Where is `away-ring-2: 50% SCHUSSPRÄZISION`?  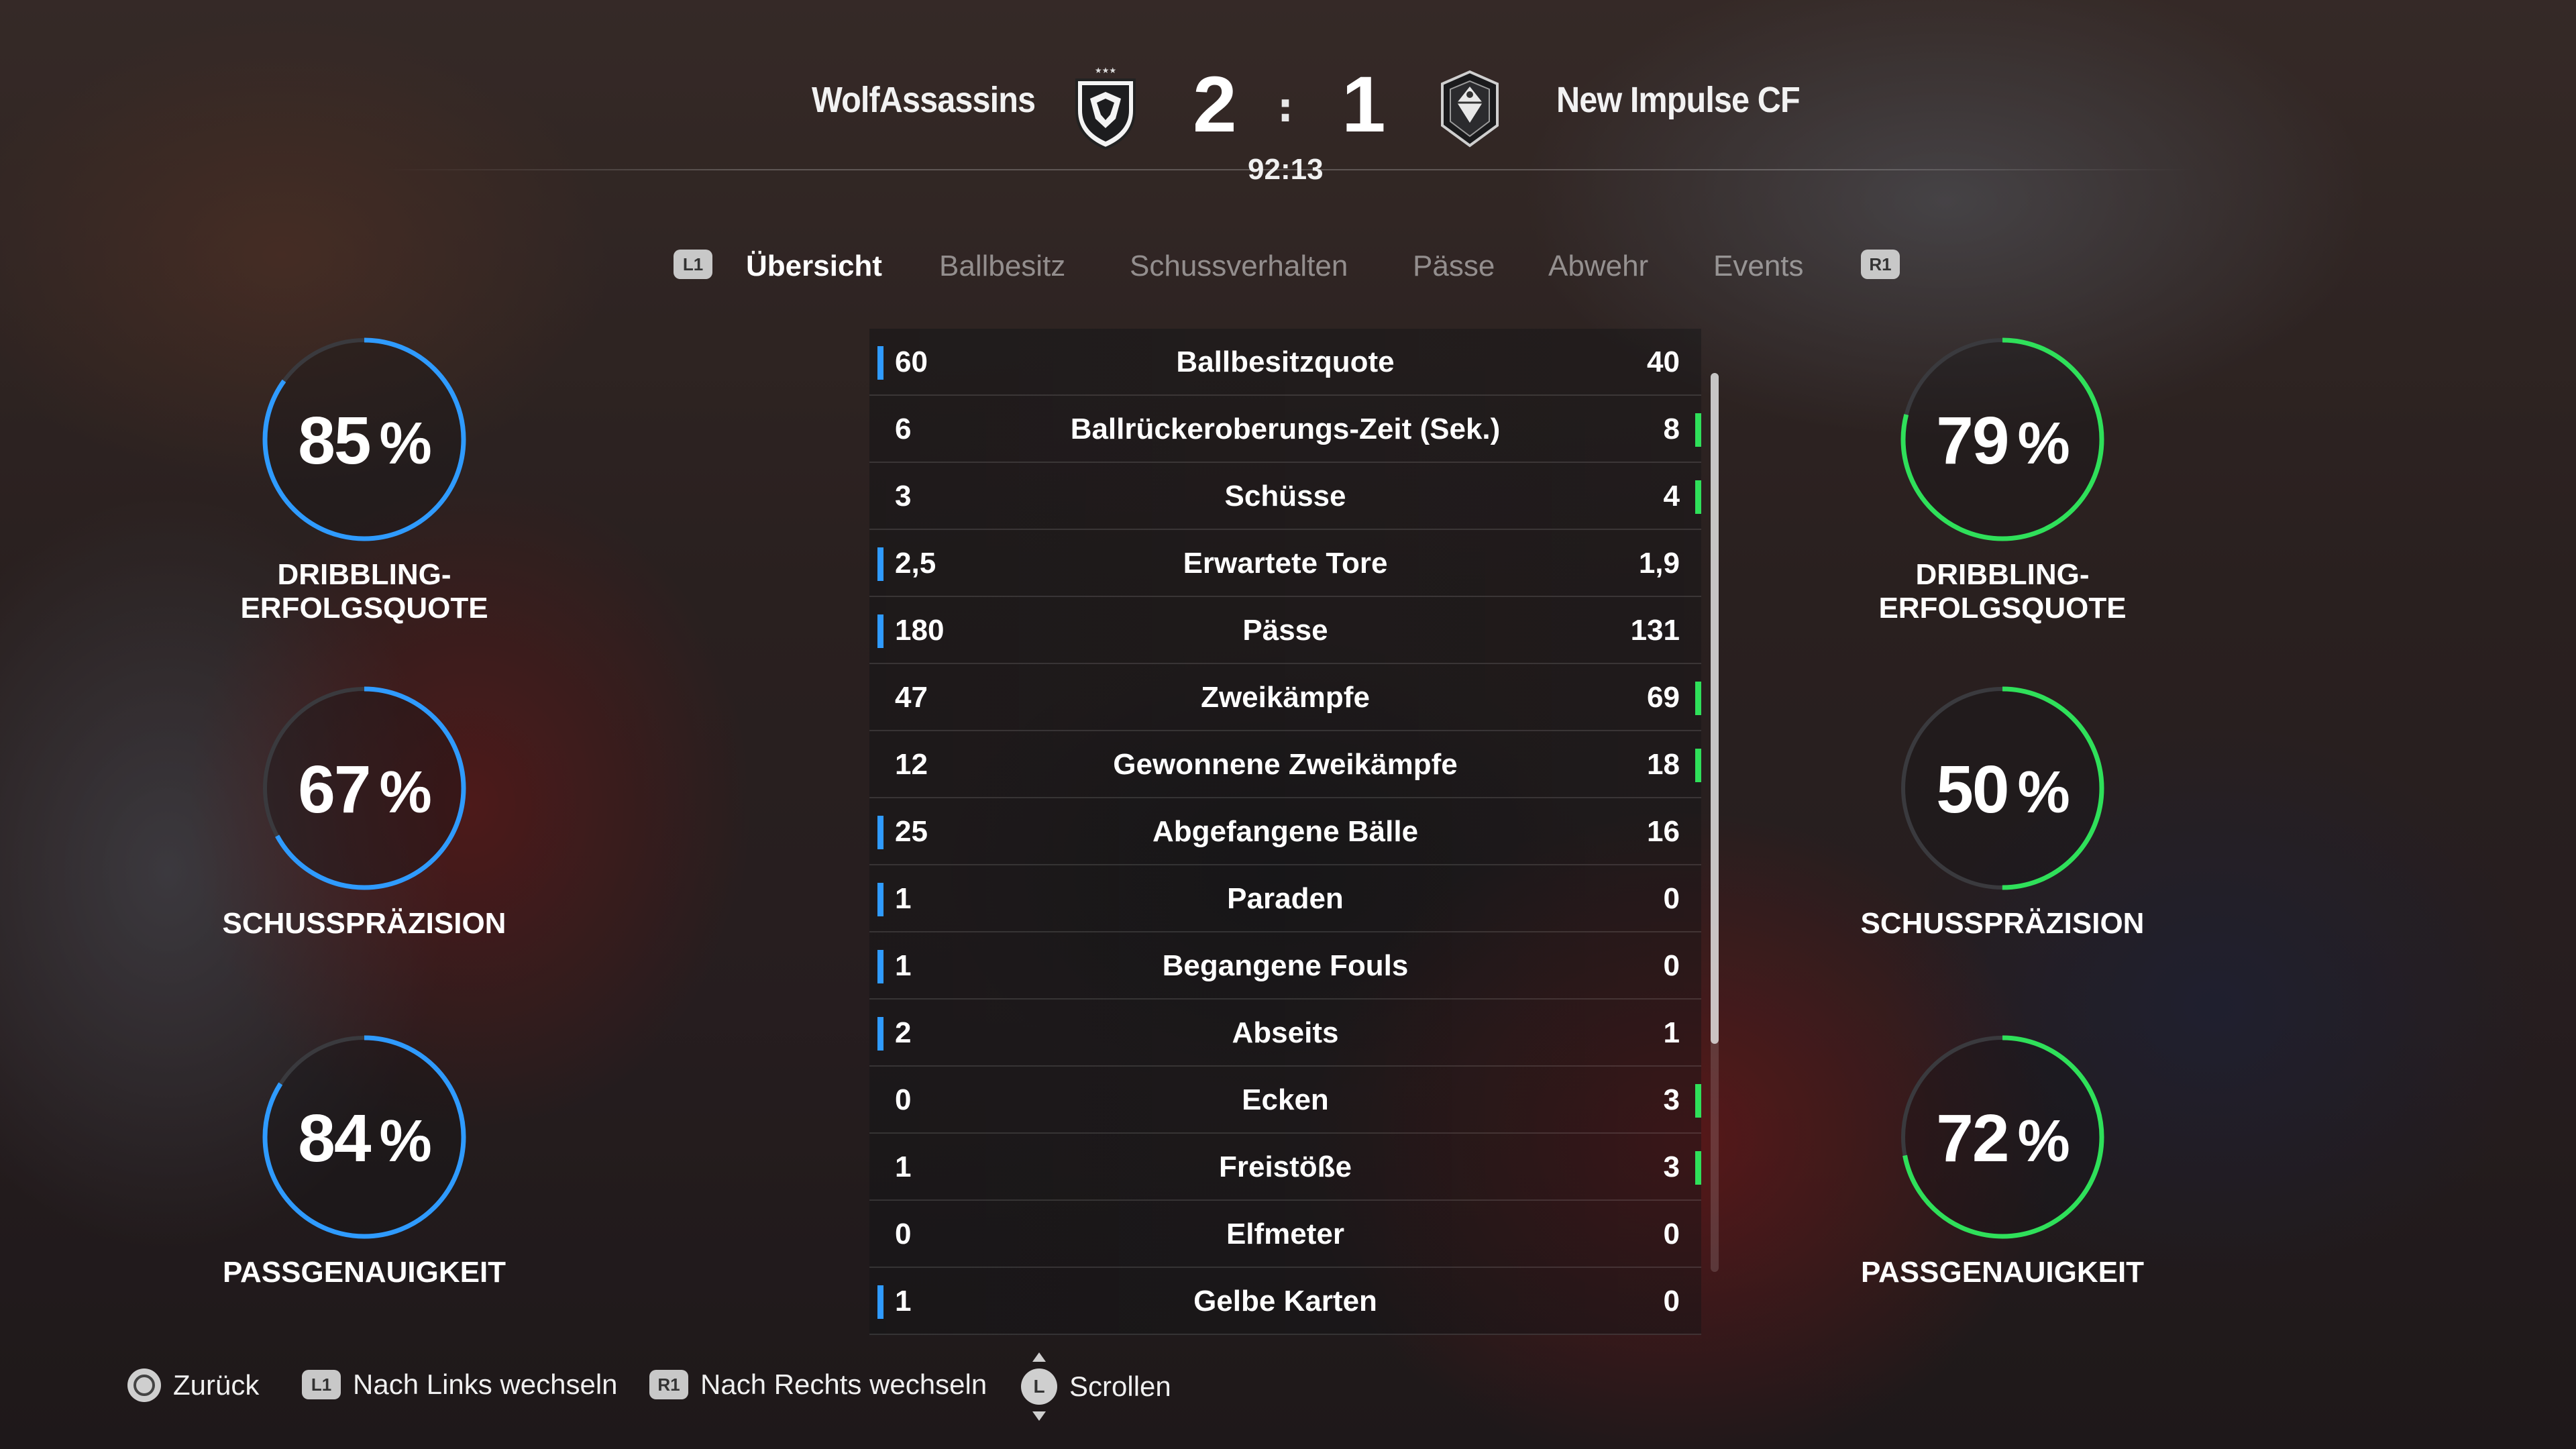
away-ring-2: 50% SCHUSSPRÄZISION is located at coordinates (2002, 838).